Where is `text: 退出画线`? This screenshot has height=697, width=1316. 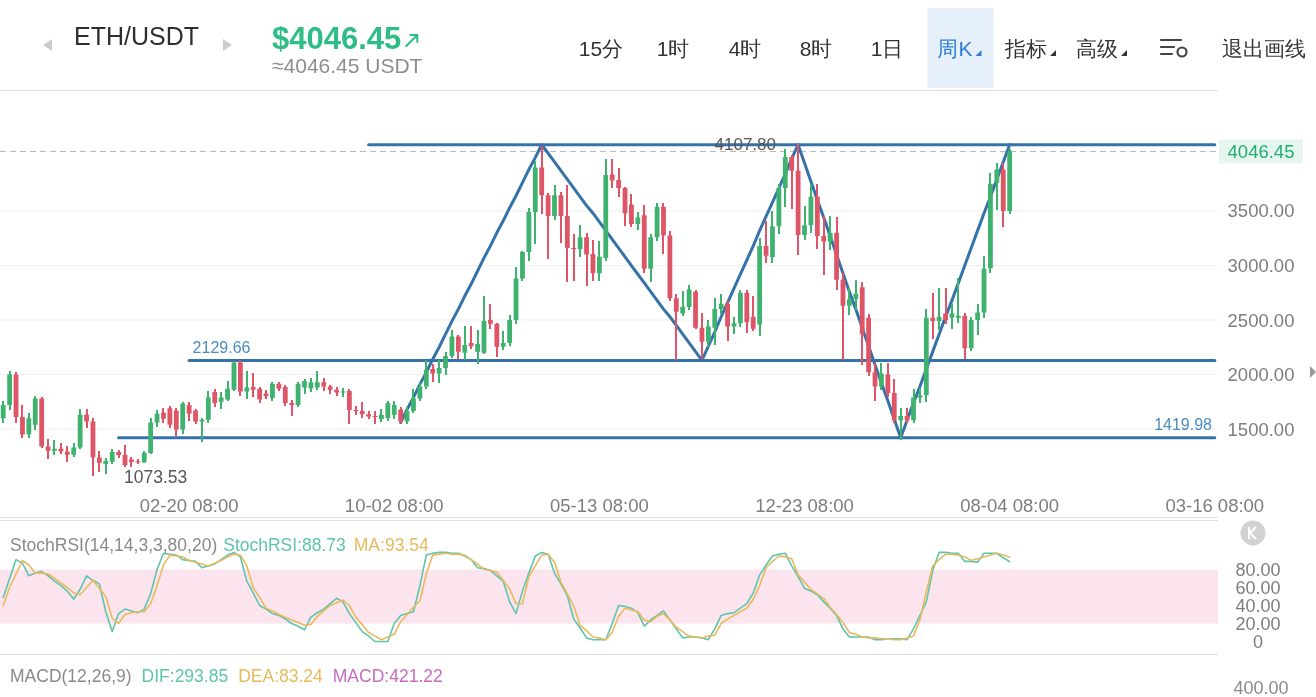
text: 退出画线 is located at coordinates (1264, 48).